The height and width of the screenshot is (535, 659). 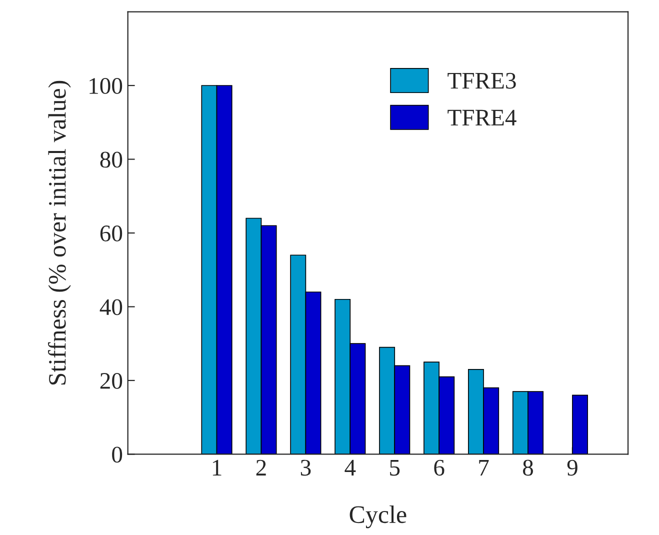 I want to click on x-tick-label: 3, so click(x=305, y=468).